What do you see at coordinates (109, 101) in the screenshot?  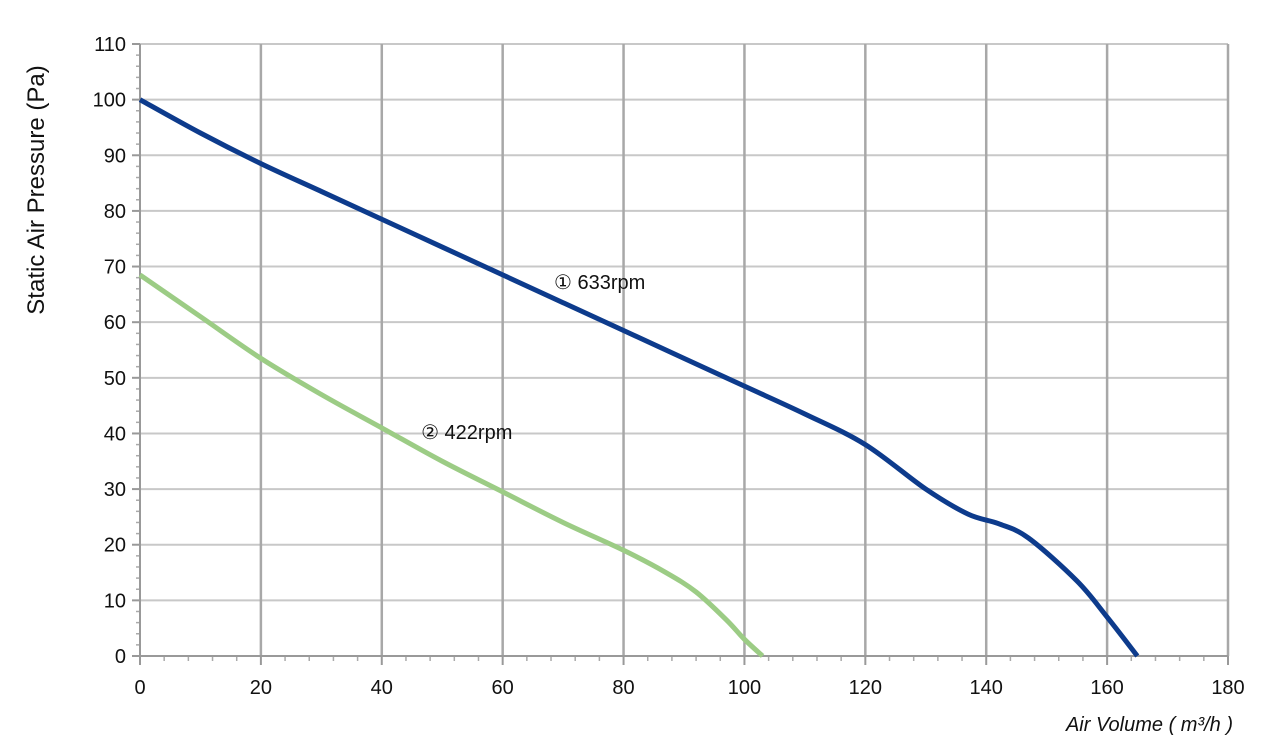 I see `y-tick-label: 100` at bounding box center [109, 101].